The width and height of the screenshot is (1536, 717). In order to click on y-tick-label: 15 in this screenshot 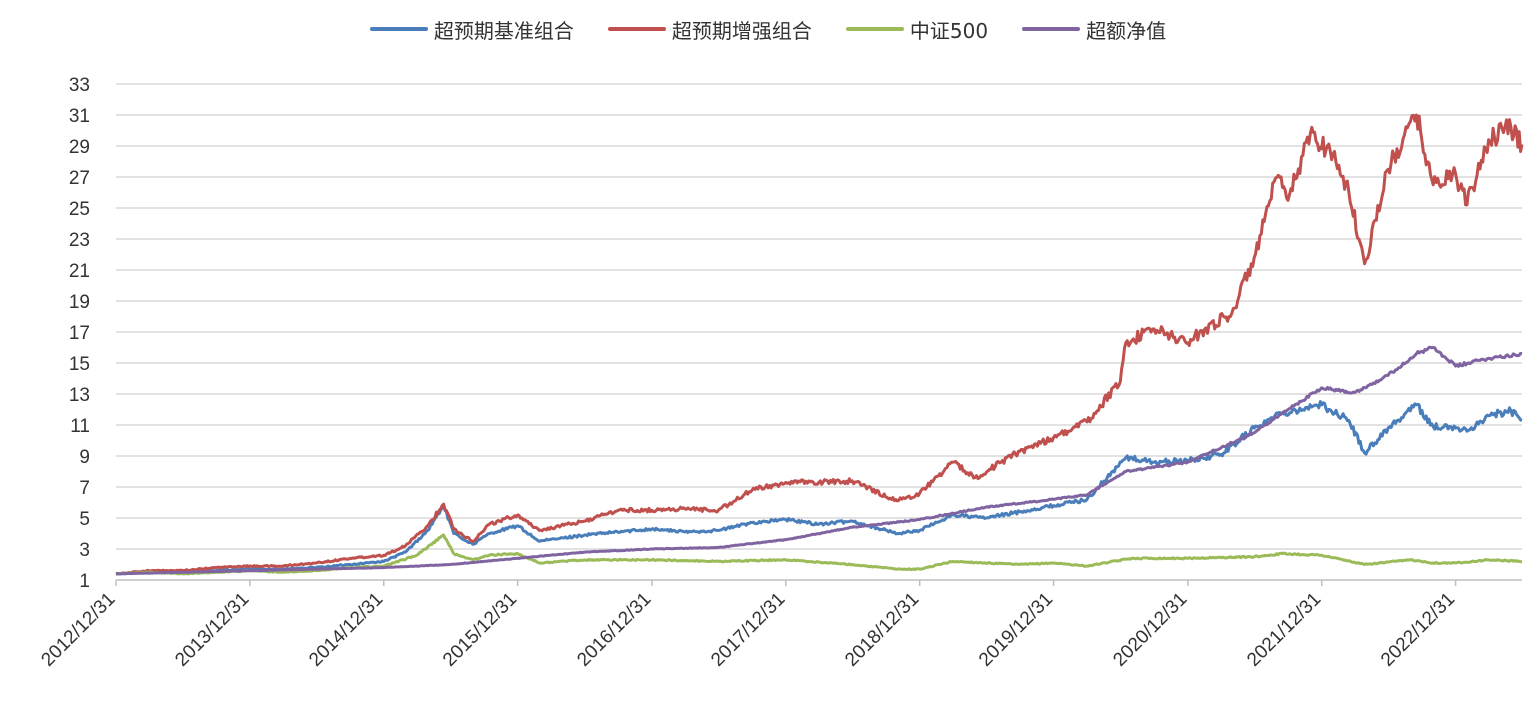, I will do `click(79, 364)`.